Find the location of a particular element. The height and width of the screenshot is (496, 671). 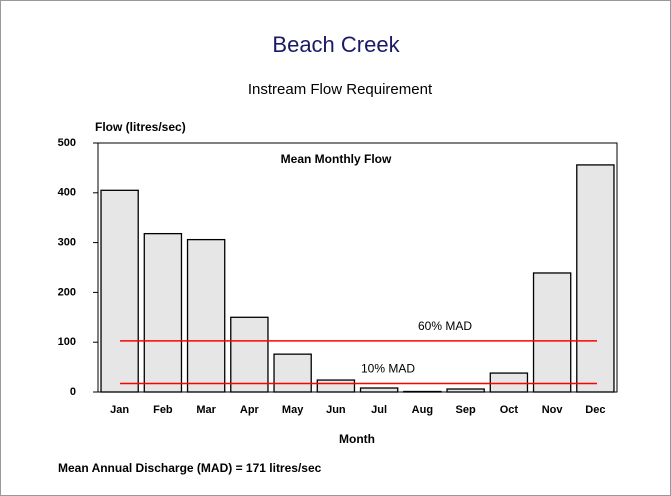

y-tick-label: 500 is located at coordinates (67, 143).